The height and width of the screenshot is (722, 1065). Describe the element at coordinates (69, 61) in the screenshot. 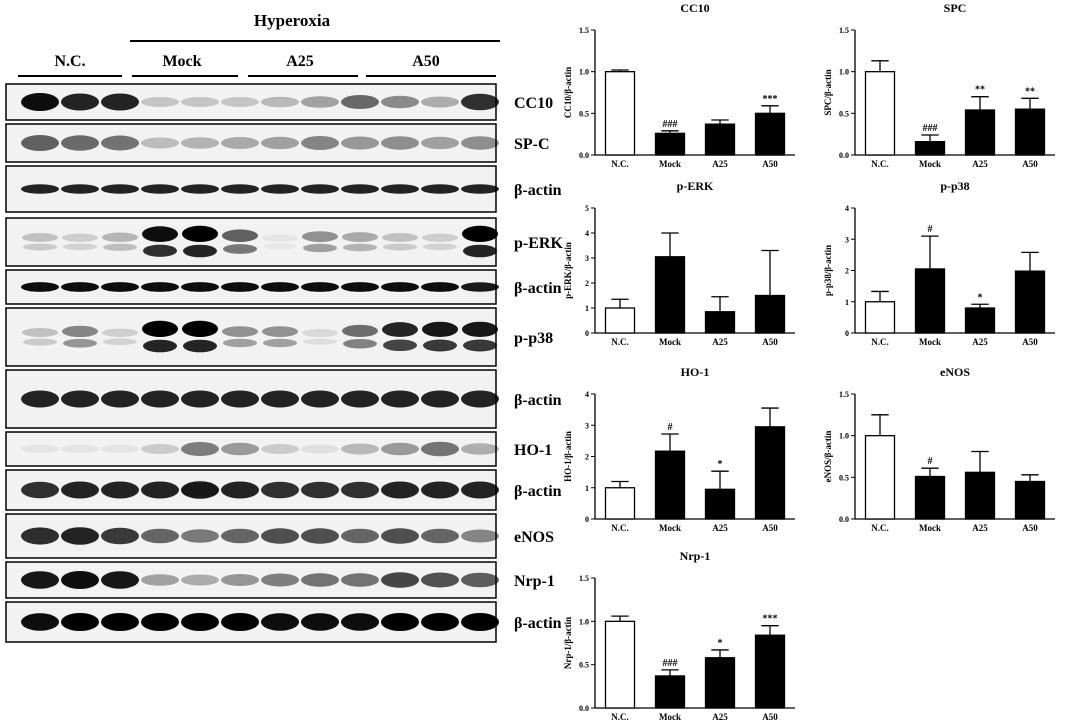

I see `group-label-nc: N.C.` at that location.